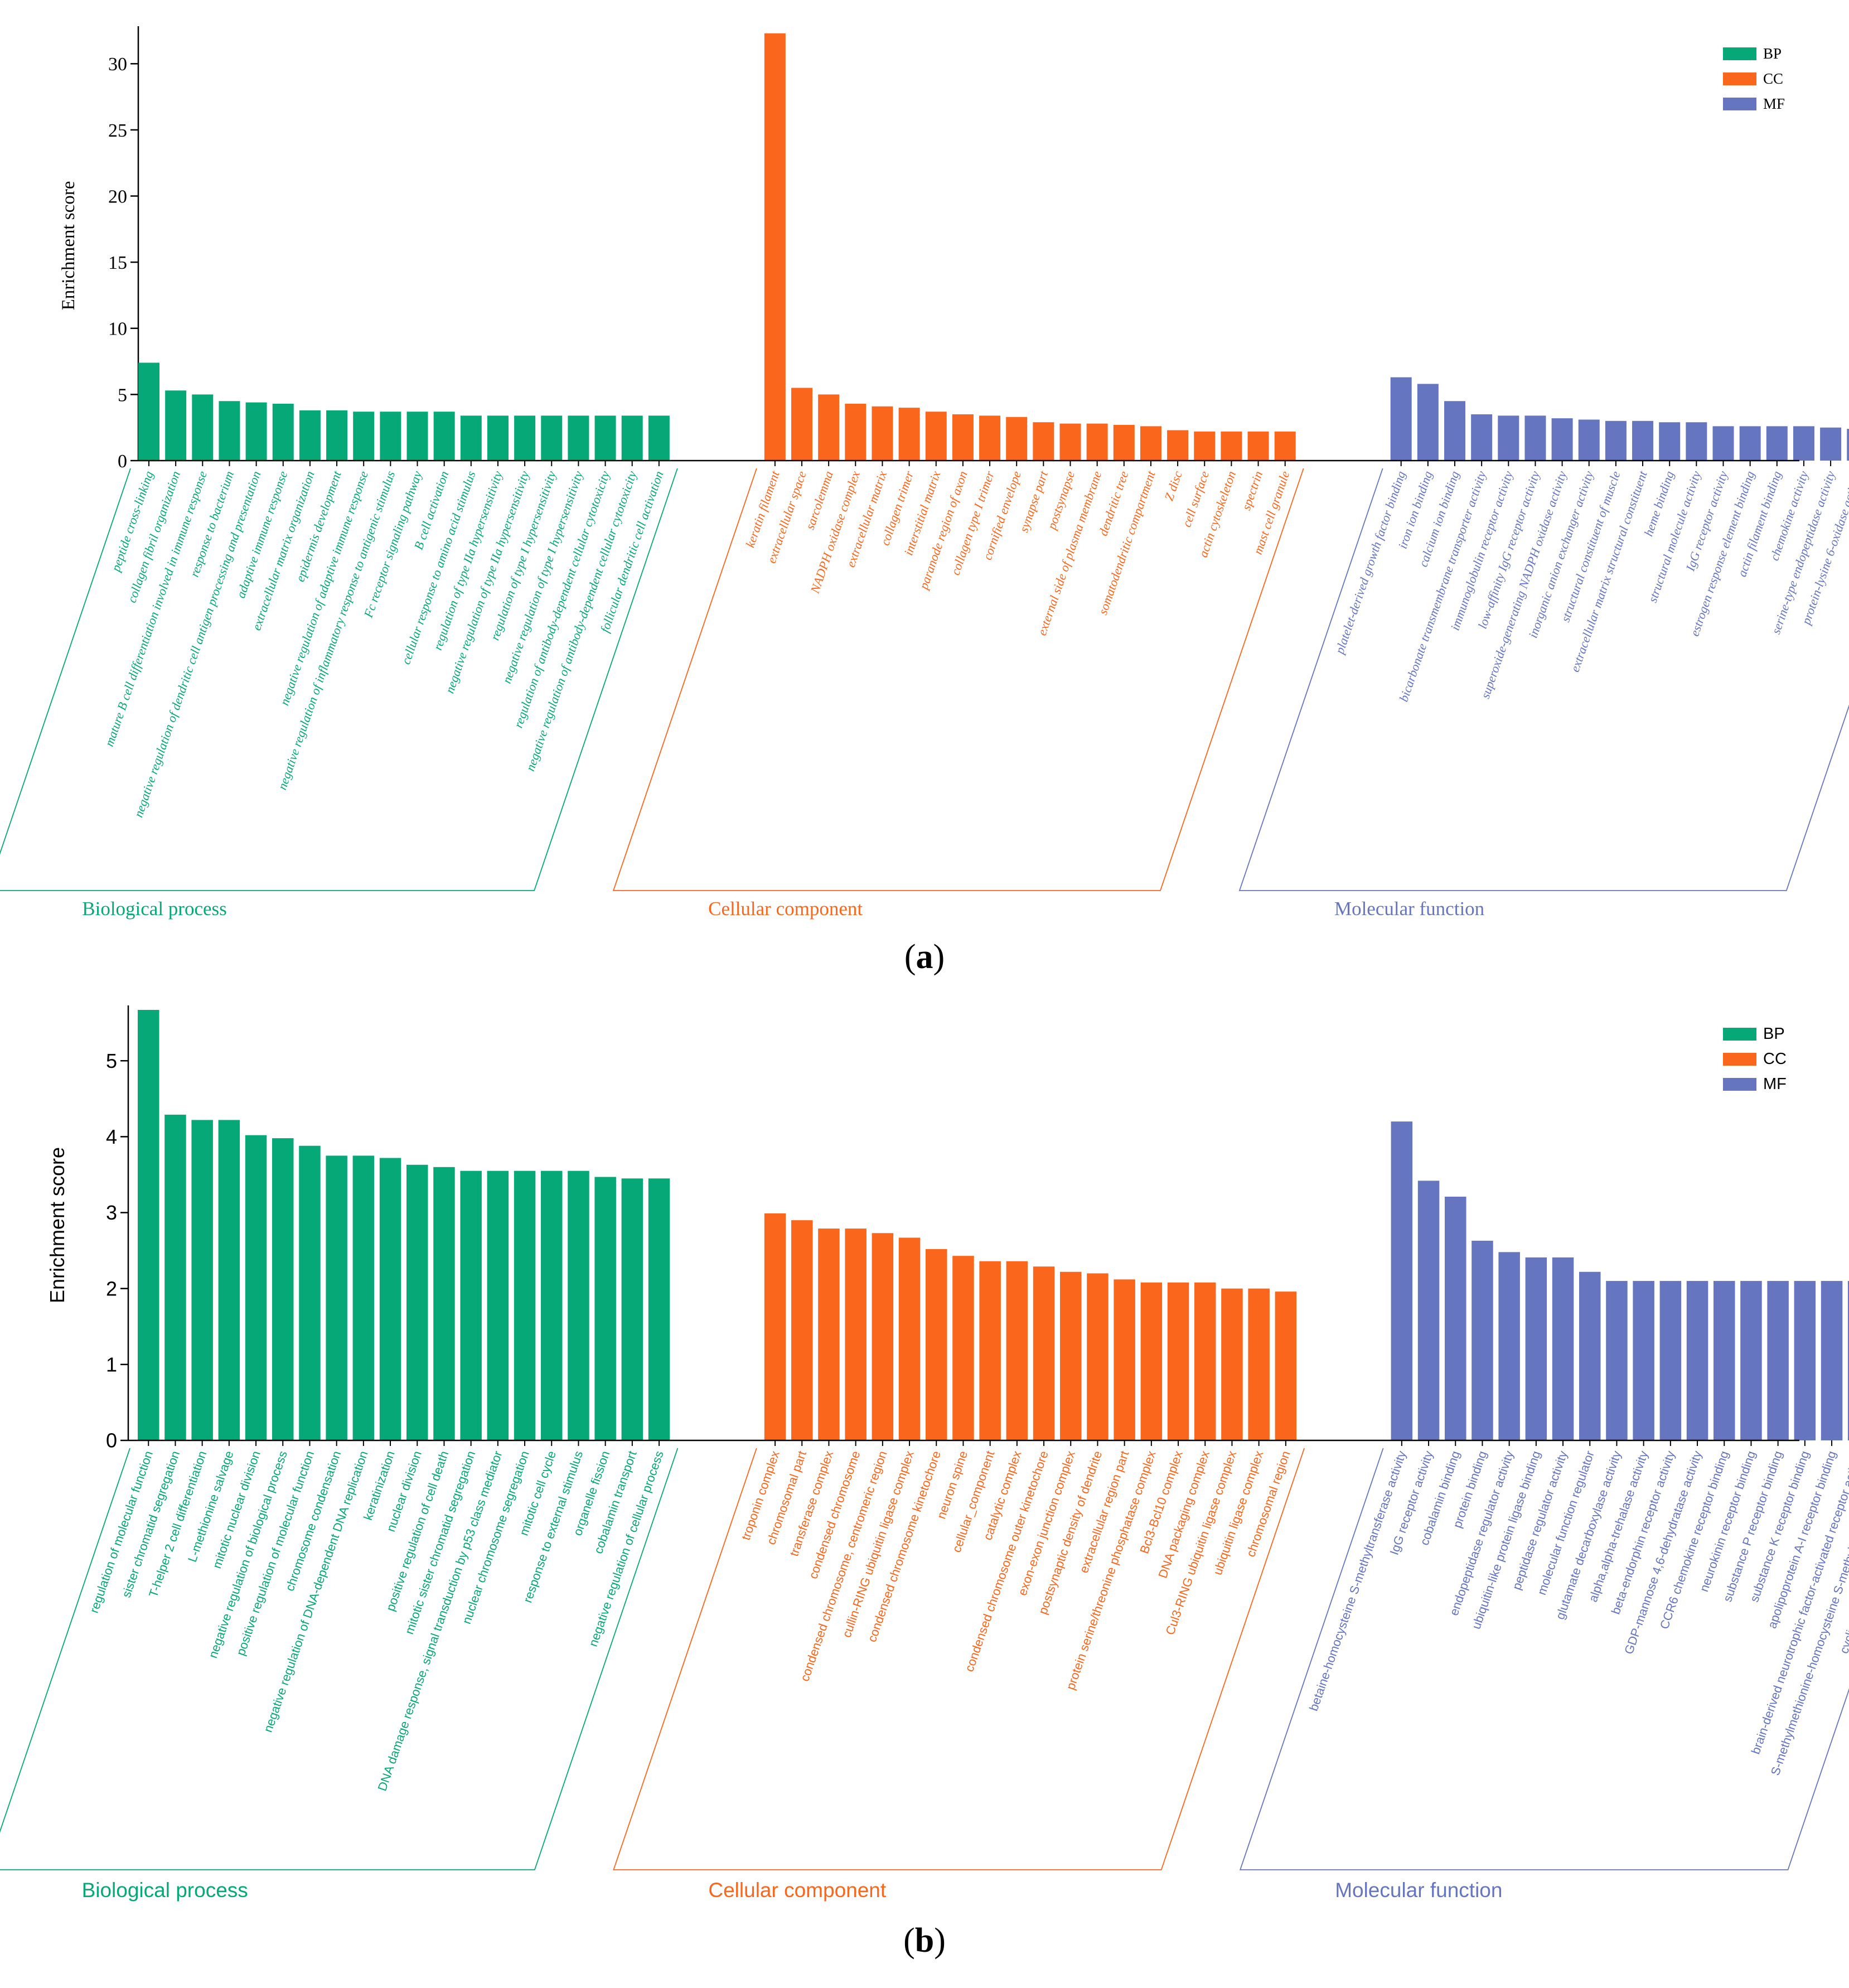 This screenshot has width=1849, height=1988. What do you see at coordinates (111, 1213) in the screenshot?
I see `y-tick-label: 3` at bounding box center [111, 1213].